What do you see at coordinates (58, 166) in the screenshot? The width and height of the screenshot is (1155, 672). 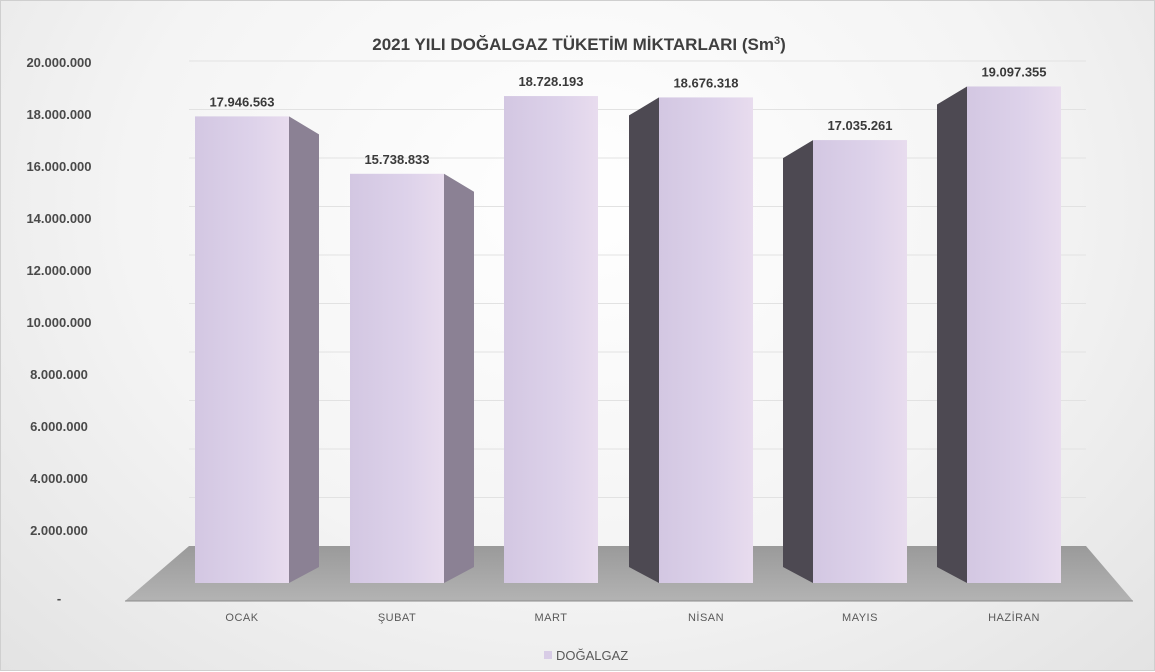 I see `y-tick-label: 16.000.000` at bounding box center [58, 166].